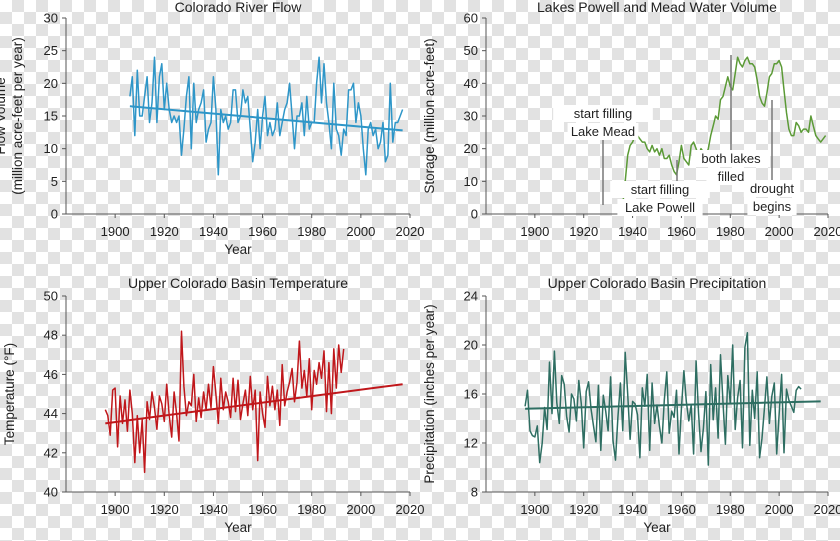 The height and width of the screenshot is (541, 840). Describe the element at coordinates (474, 214) in the screenshot. I see `storage-y-tick-label: 0` at that location.